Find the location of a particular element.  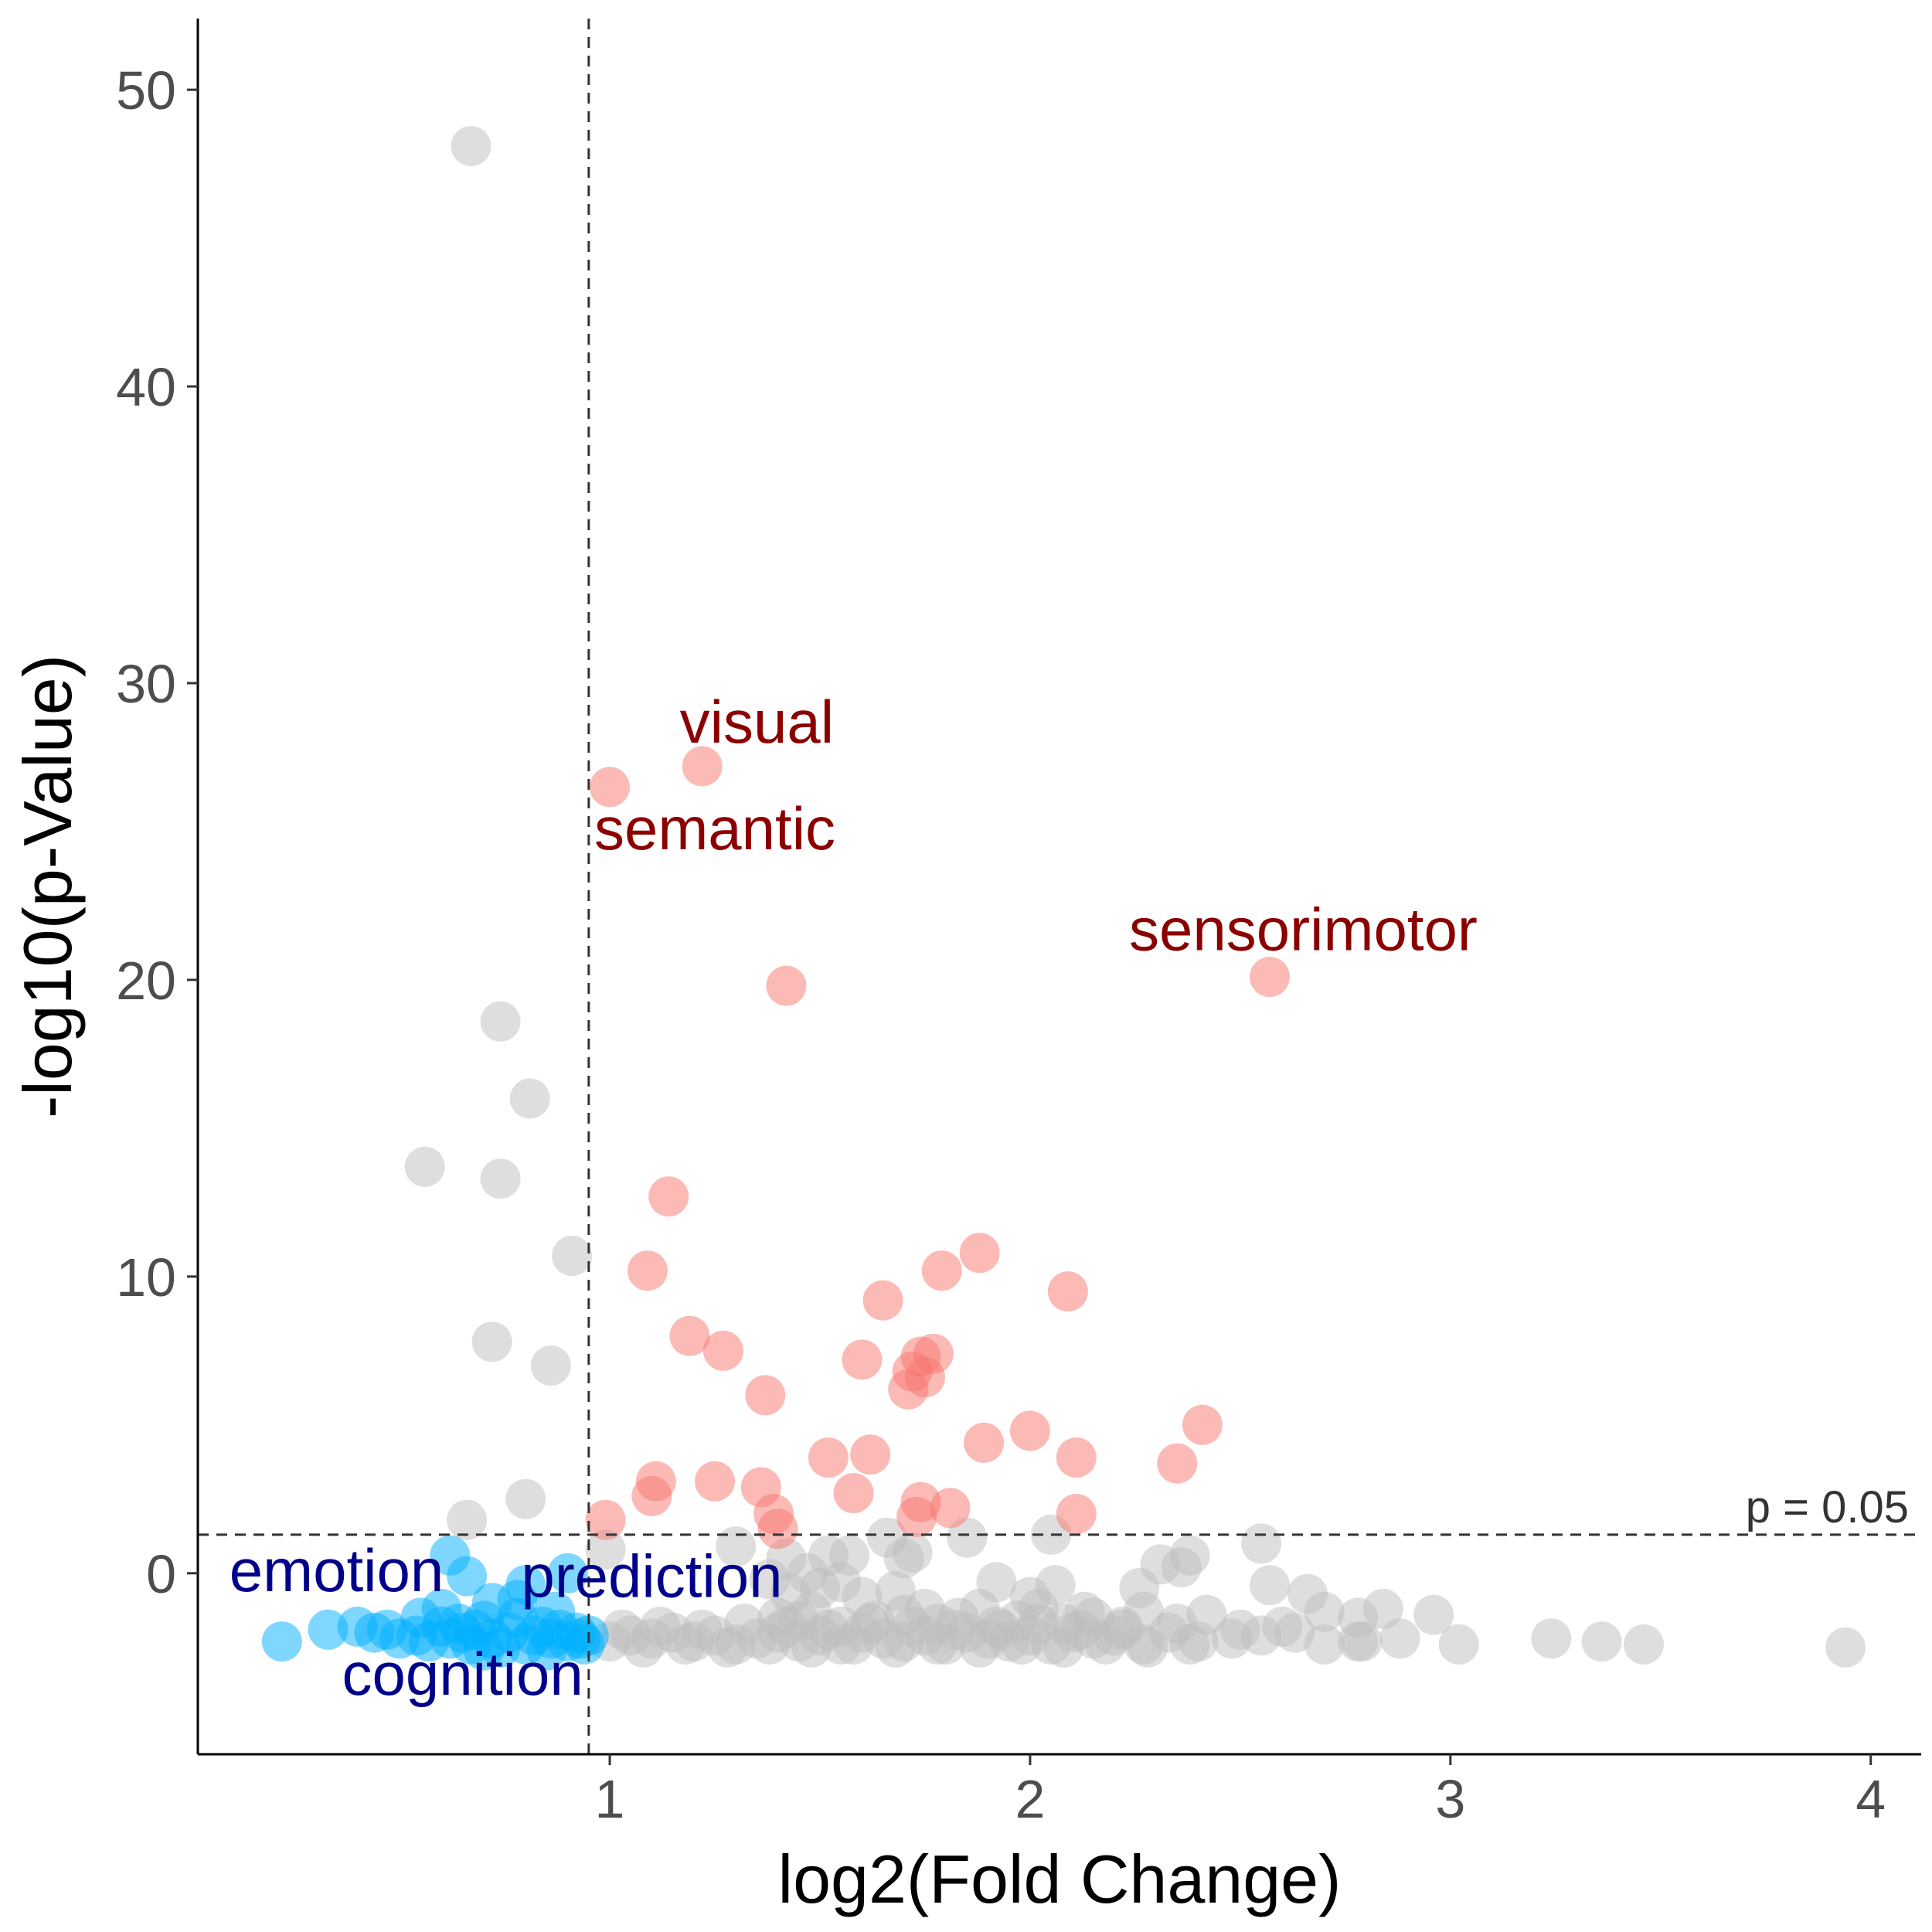

y-tick-label: 30 is located at coordinates (146, 684).